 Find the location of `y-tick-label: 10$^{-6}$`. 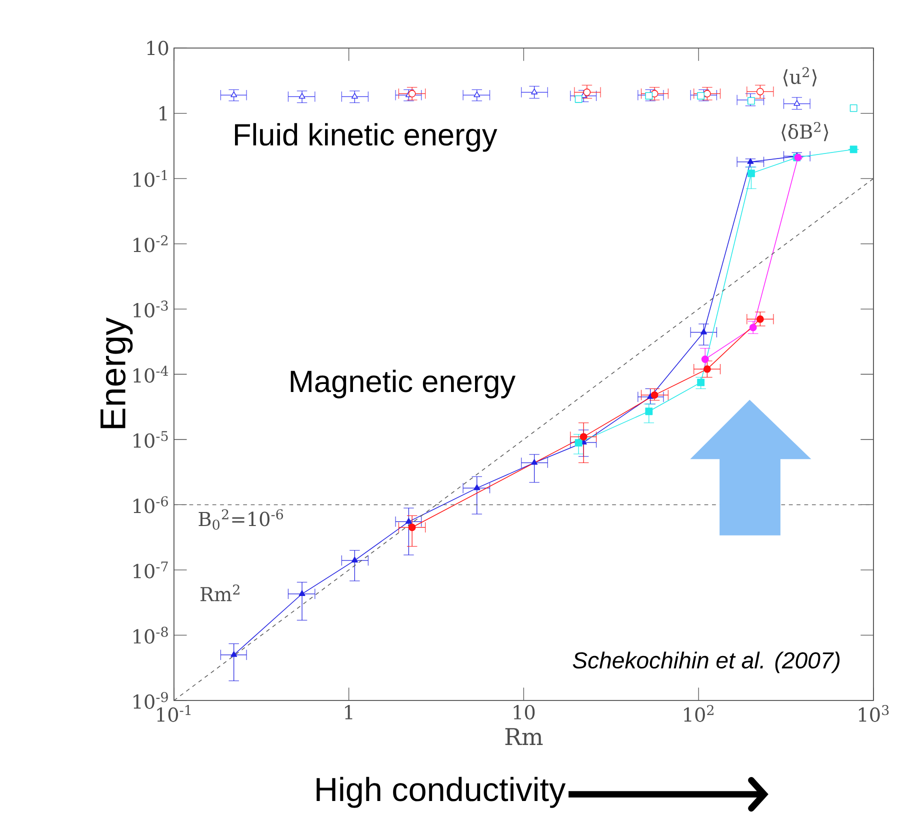

y-tick-label: 10$^{-6}$ is located at coordinates (151, 505).